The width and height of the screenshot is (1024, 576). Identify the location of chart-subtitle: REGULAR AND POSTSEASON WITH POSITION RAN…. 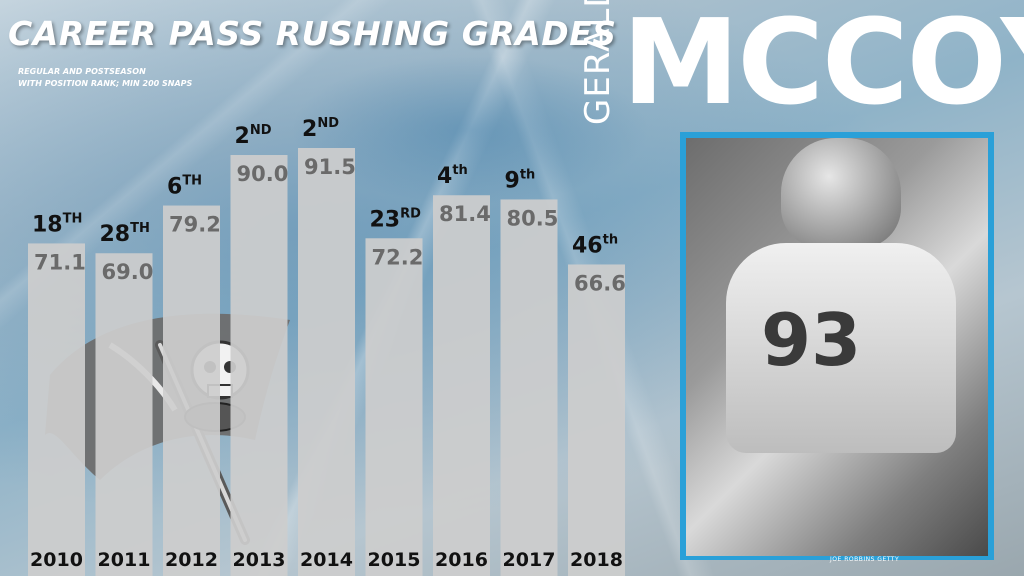
(105, 78).